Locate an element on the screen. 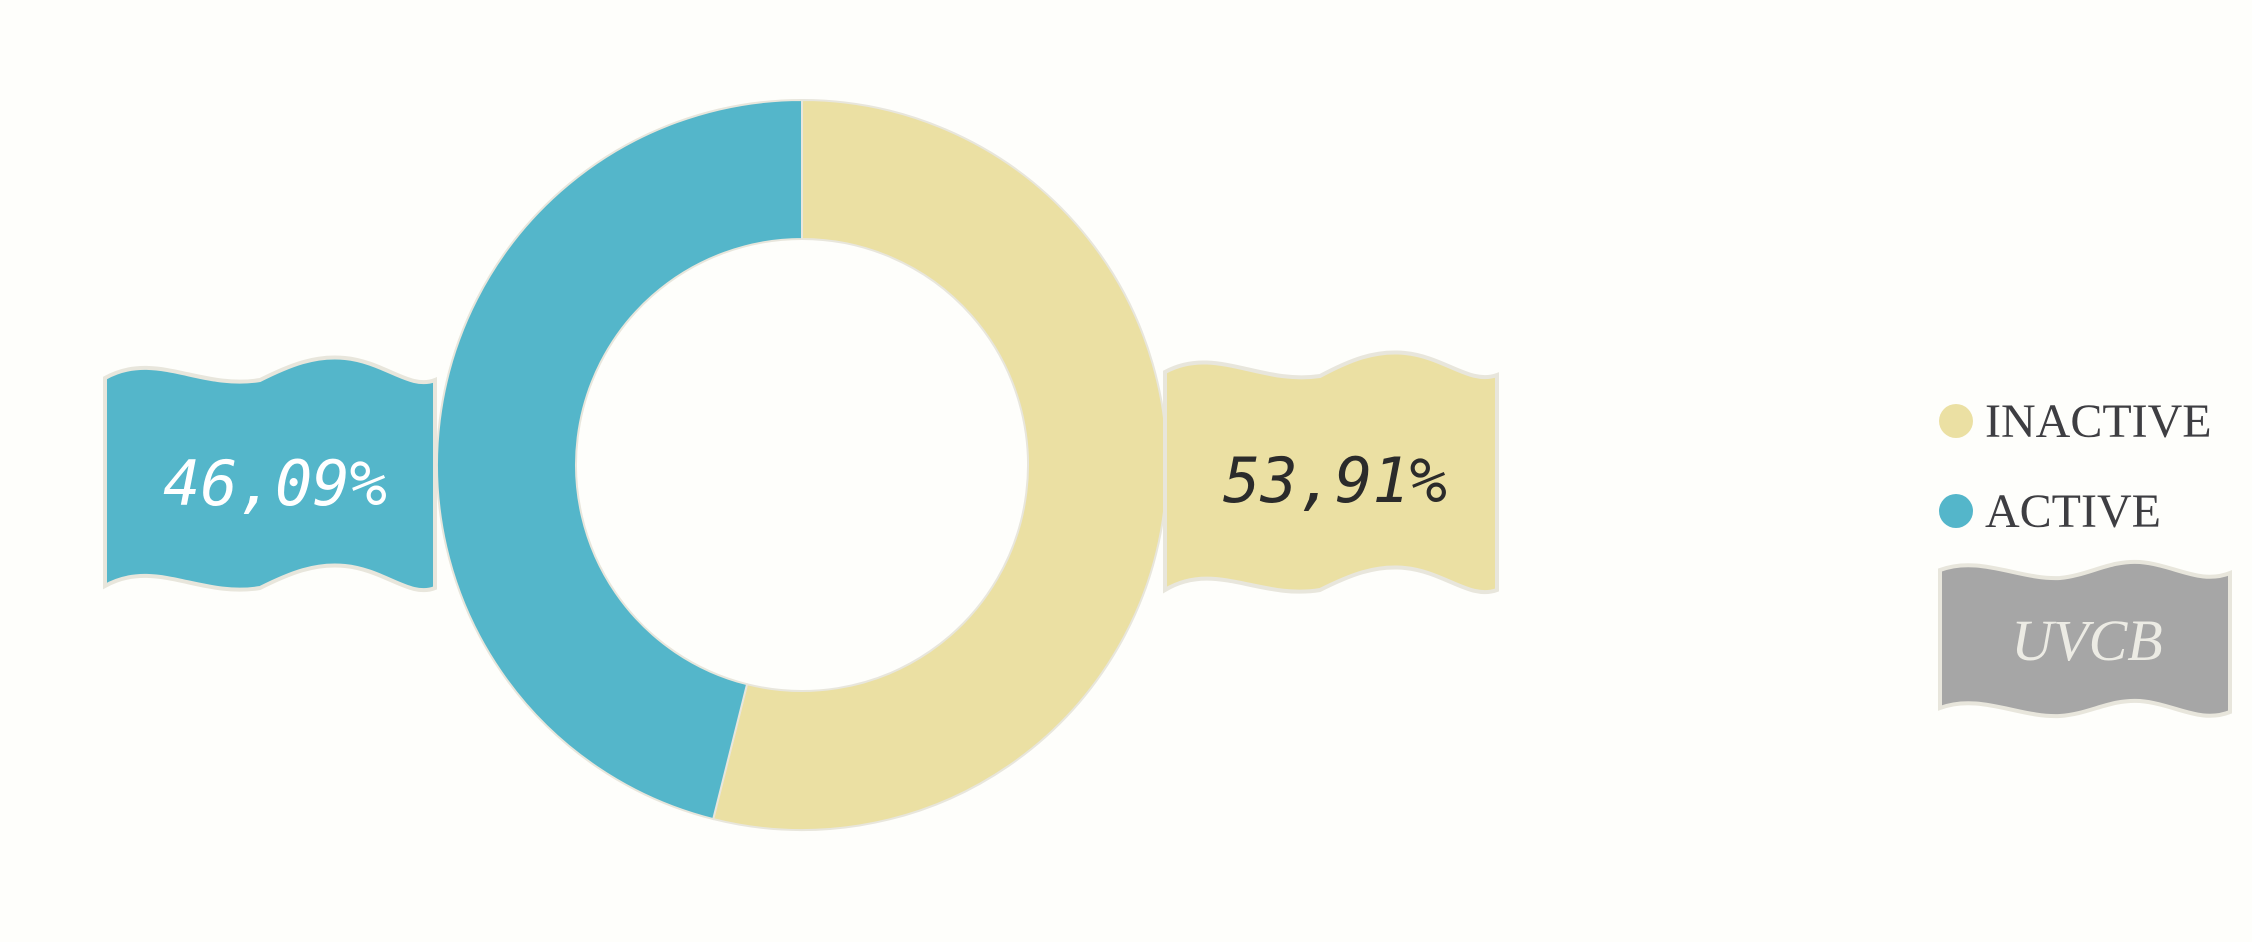 This screenshot has height=942, width=2252. legend-flag-label: UVCB is located at coordinates (2086, 640).